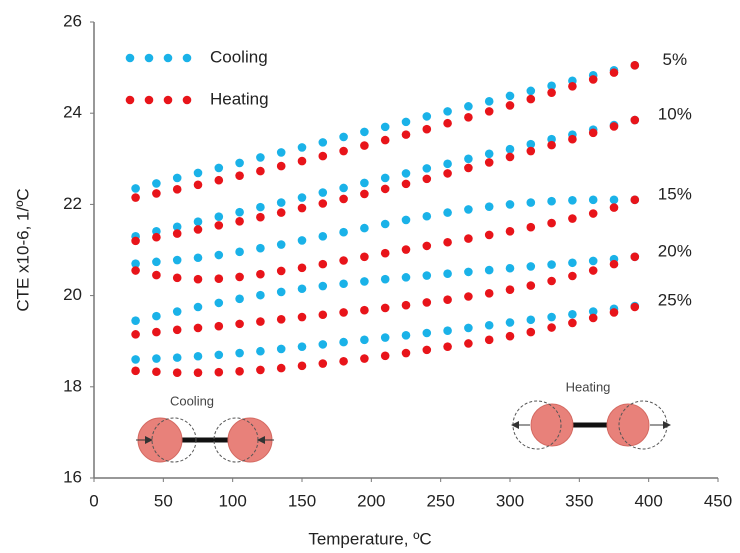 This screenshot has width=740, height=553. What do you see at coordinates (510, 500) in the screenshot?
I see `x-tick-label: 300` at bounding box center [510, 500].